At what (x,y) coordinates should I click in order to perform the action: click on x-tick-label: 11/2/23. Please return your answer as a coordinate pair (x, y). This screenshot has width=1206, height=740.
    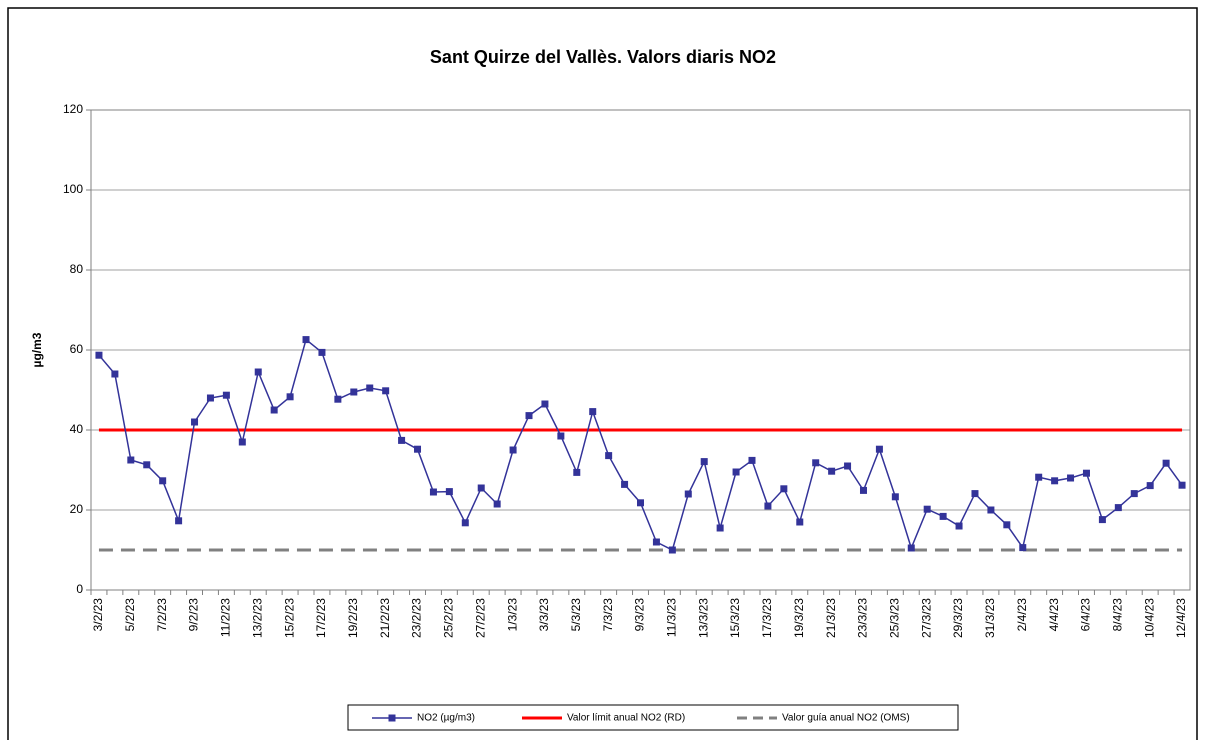
    Looking at the image, I should click on (226, 617).